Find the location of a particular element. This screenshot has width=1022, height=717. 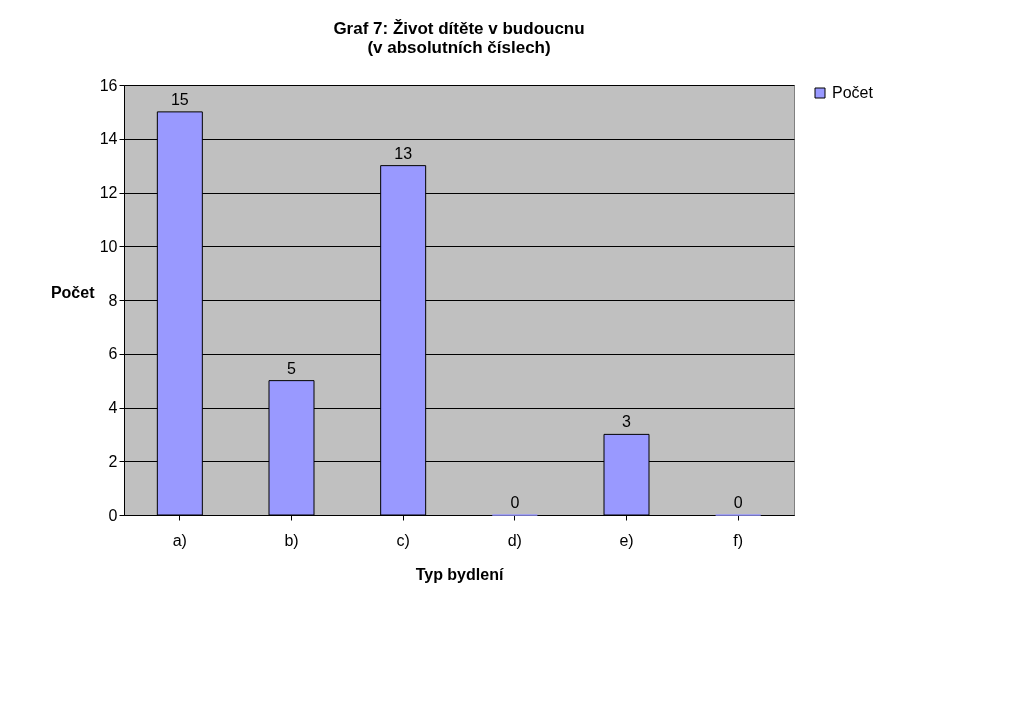

y-tick-label: 12 is located at coordinates (108, 192).